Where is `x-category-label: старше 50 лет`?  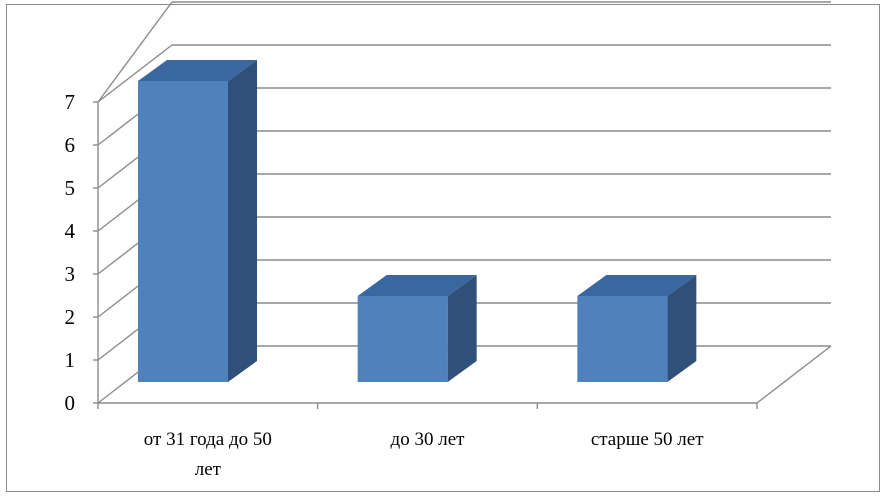
x-category-label: старше 50 лет is located at coordinates (647, 439).